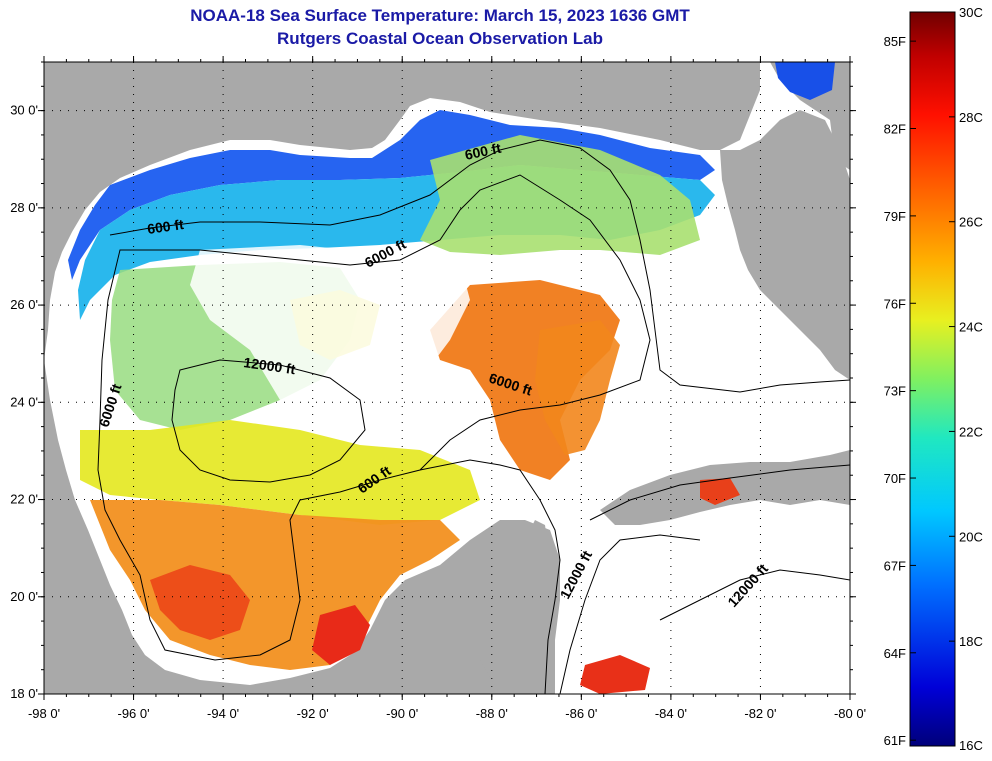  Describe the element at coordinates (313, 713) in the screenshot. I see `lon-tick-label: -92 0'` at that location.